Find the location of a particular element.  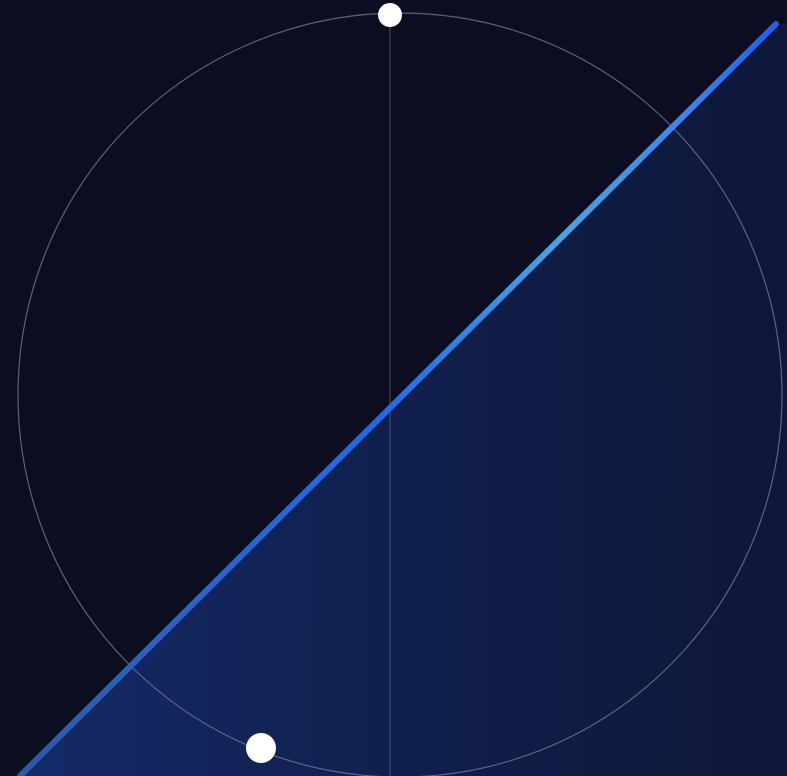

bottom-handle is located at coordinates (261, 748).